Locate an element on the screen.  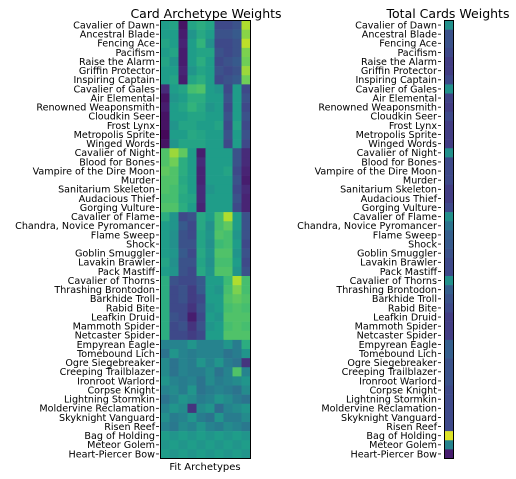
archetype-heatmap-row-label: Shock is located at coordinates (140, 244).